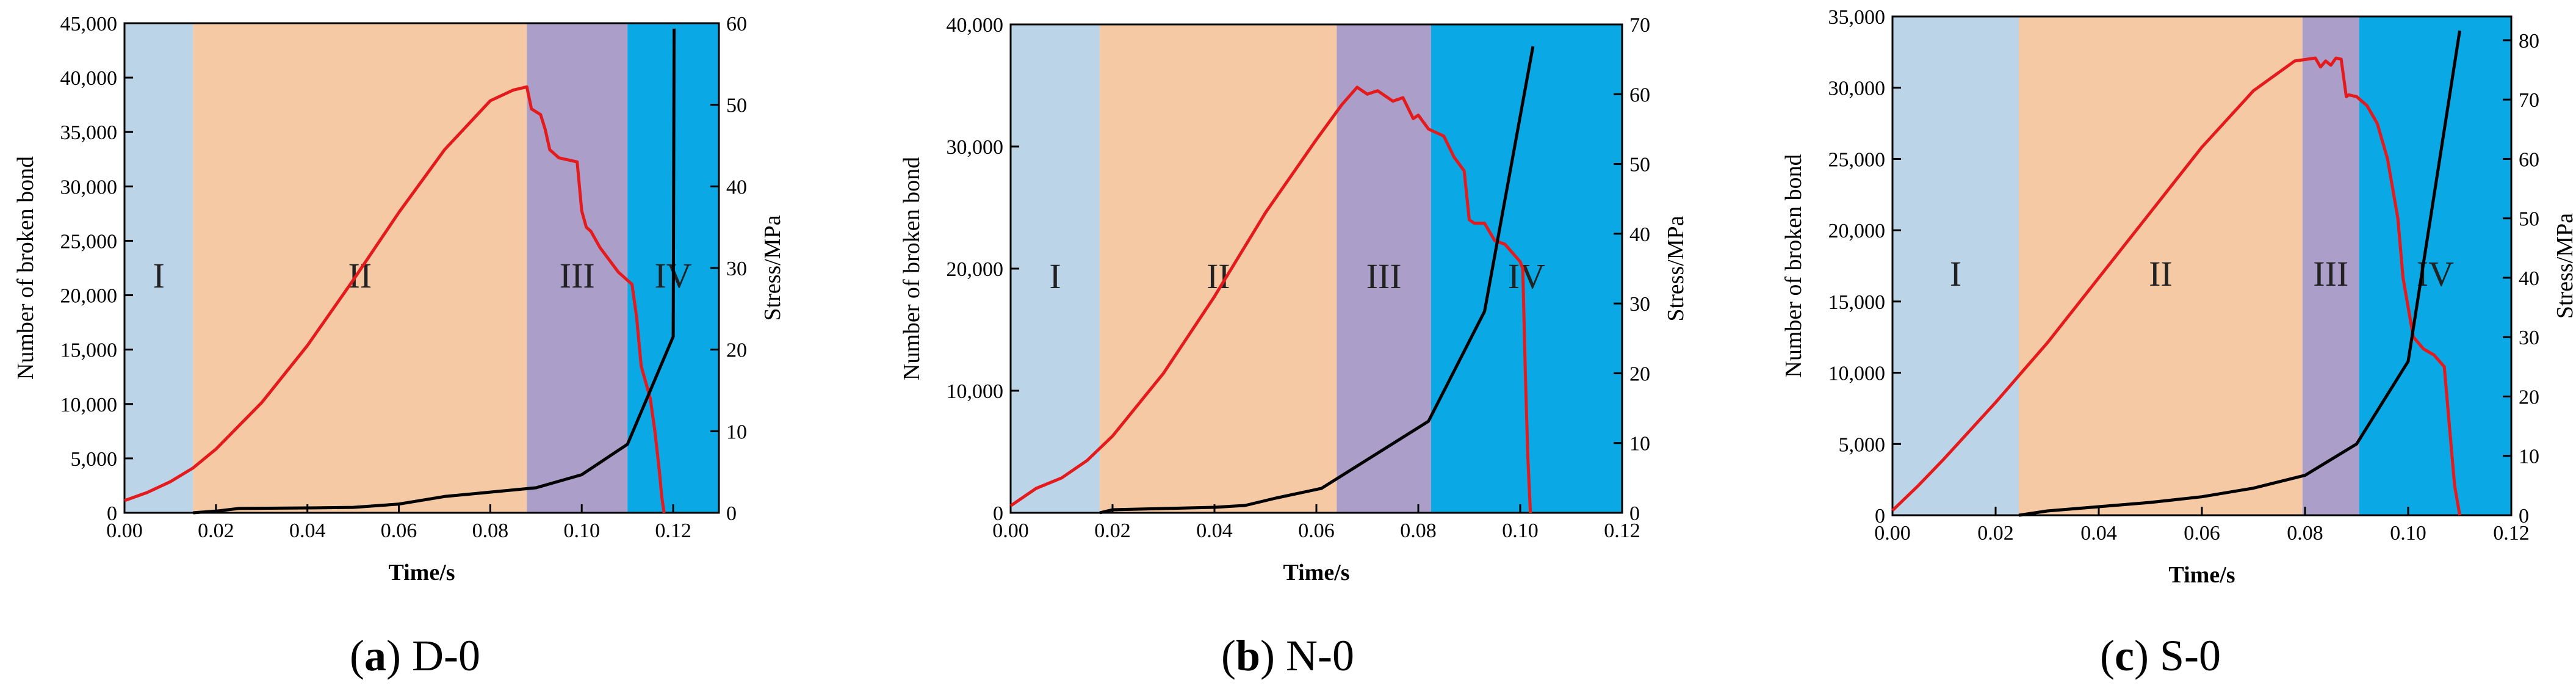 The width and height of the screenshot is (2576, 699). I want to click on y-left-tick-label: 40,000, so click(89, 78).